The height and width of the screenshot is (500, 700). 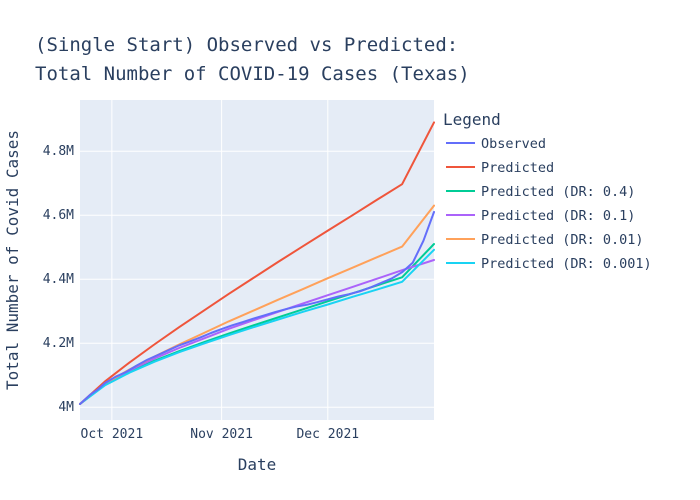 I want to click on y-tick-label: 4.4M, so click(x=58, y=279).